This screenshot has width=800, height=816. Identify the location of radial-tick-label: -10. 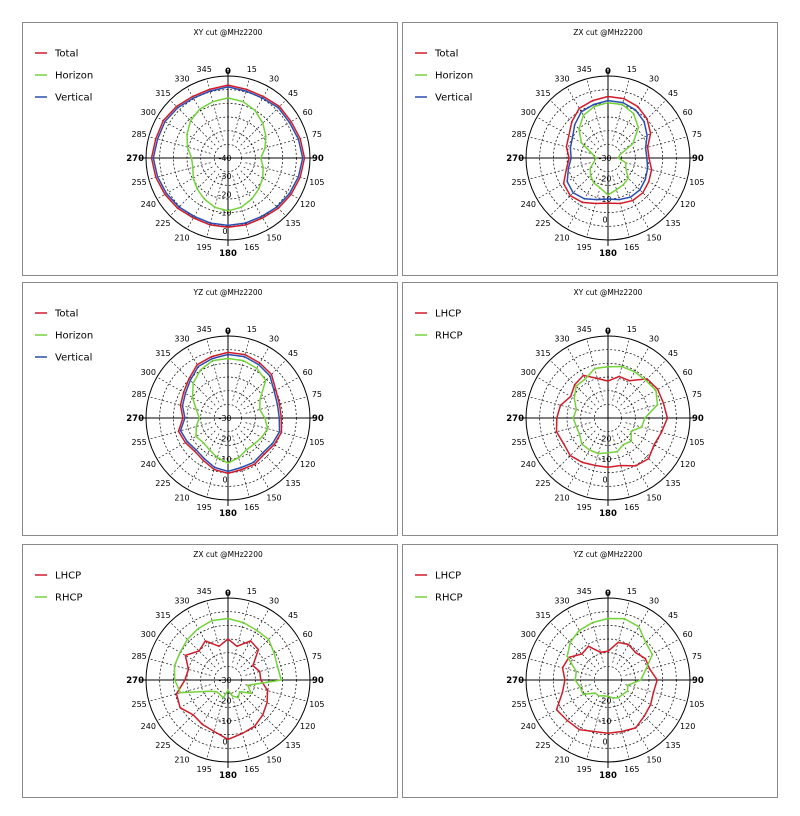
(604, 721).